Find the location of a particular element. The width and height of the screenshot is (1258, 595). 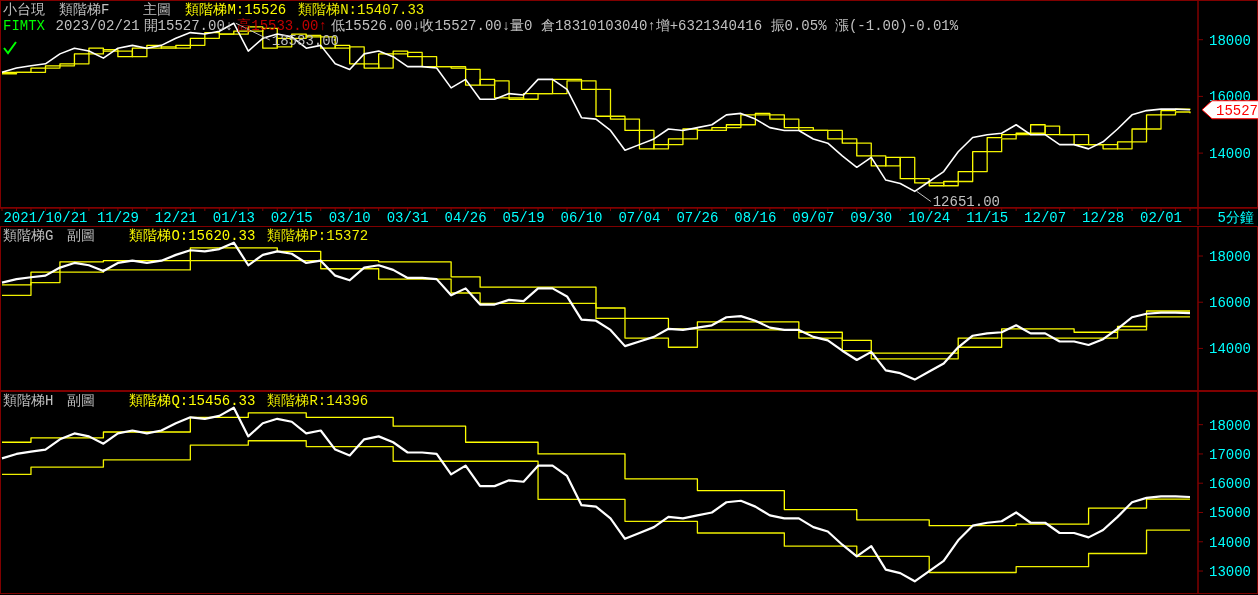

series-label: 類階梯M:15526 is located at coordinates (236, 10).